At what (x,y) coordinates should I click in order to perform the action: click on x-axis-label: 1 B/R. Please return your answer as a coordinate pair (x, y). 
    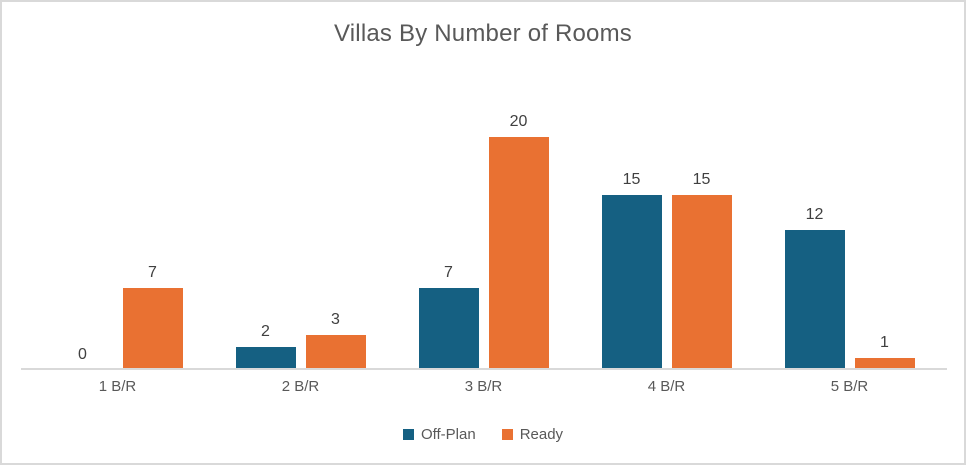
    Looking at the image, I should click on (117, 386).